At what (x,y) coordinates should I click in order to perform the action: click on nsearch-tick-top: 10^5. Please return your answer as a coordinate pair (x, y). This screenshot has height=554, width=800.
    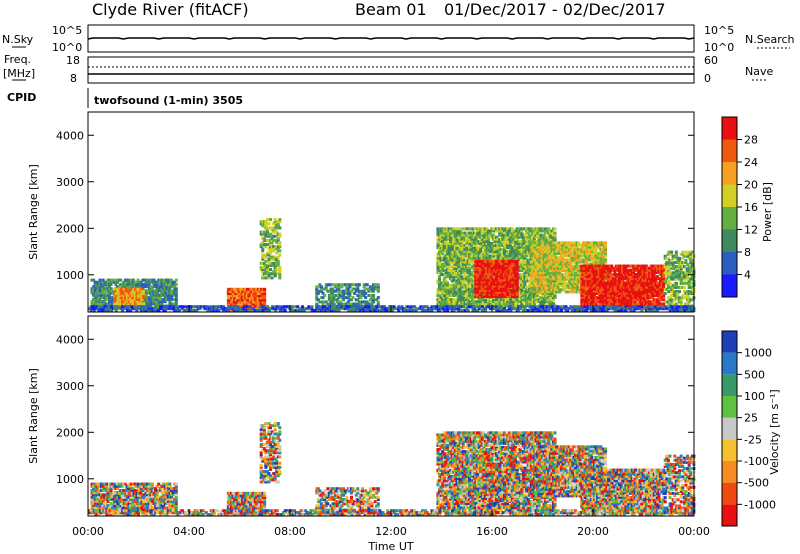
    Looking at the image, I should click on (719, 30).